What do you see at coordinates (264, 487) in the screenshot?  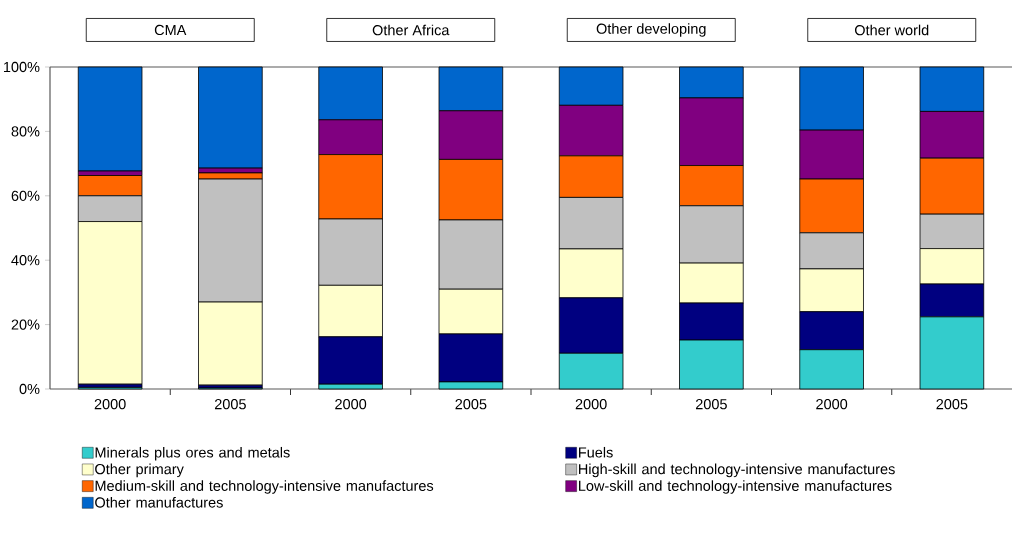 I see `legend-label: Medium-skill and technology-intensive manufactures` at bounding box center [264, 487].